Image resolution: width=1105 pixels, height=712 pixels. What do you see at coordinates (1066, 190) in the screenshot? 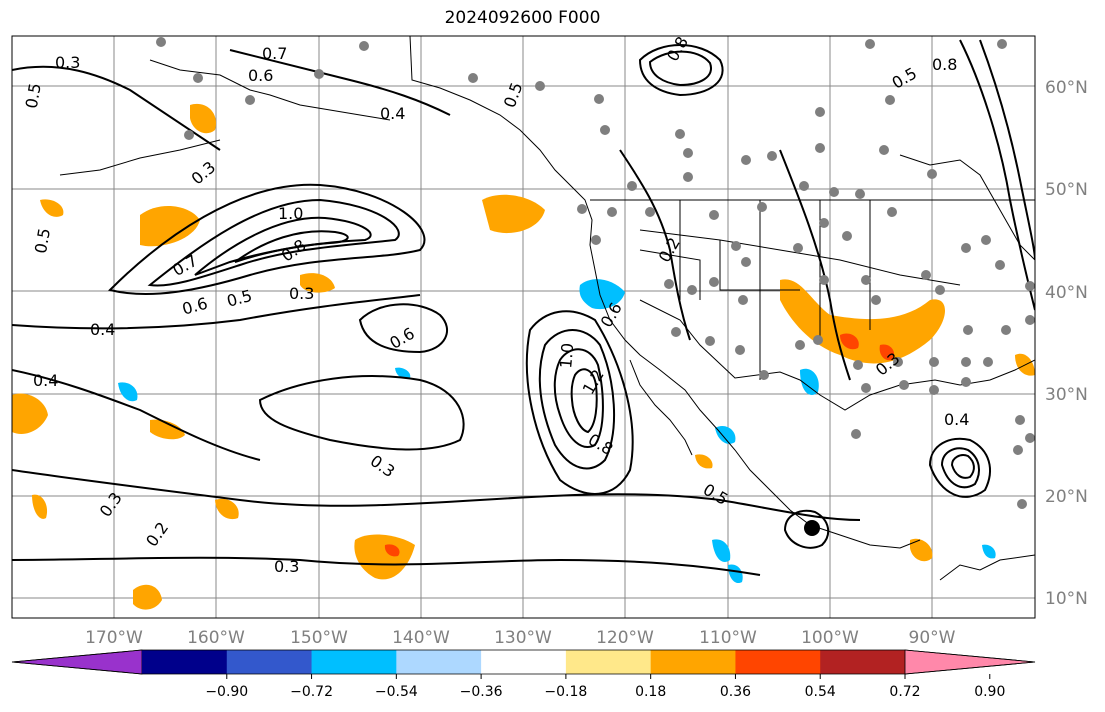
I see `lat-label: 50°N` at bounding box center [1066, 190].